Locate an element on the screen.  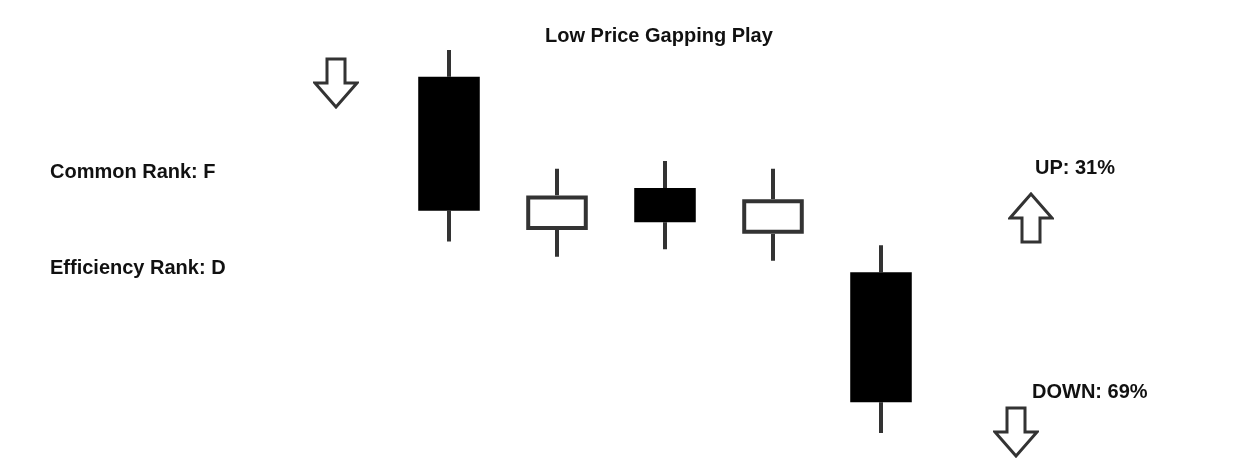
text: UP: 31% is located at coordinates (1075, 167).